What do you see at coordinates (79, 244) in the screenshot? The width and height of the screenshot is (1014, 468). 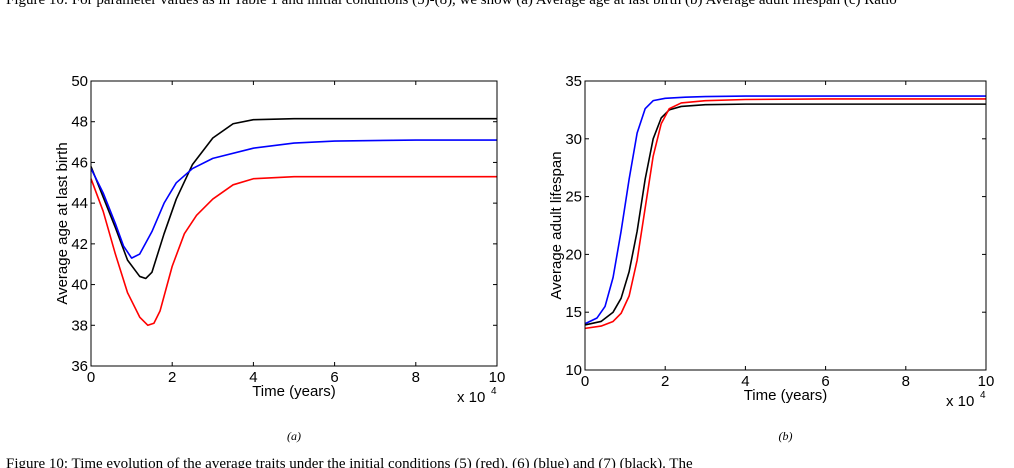 I see `y-tick-label: 42` at bounding box center [79, 244].